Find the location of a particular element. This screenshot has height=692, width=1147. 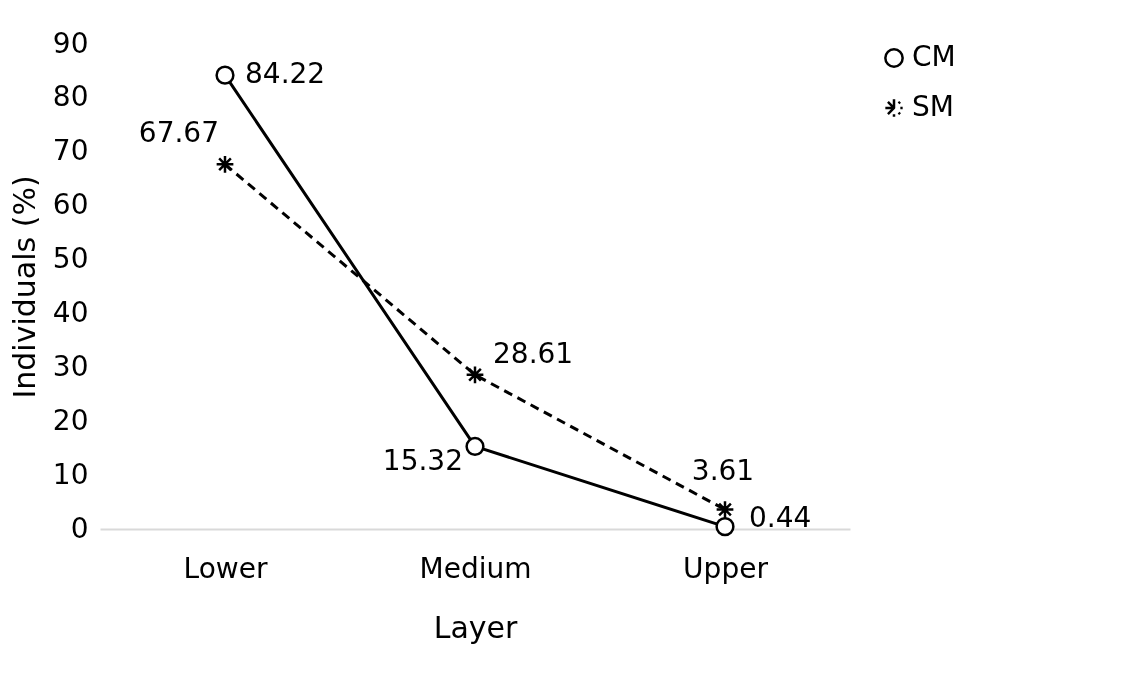

y-tick-label: 20 is located at coordinates (70, 420).